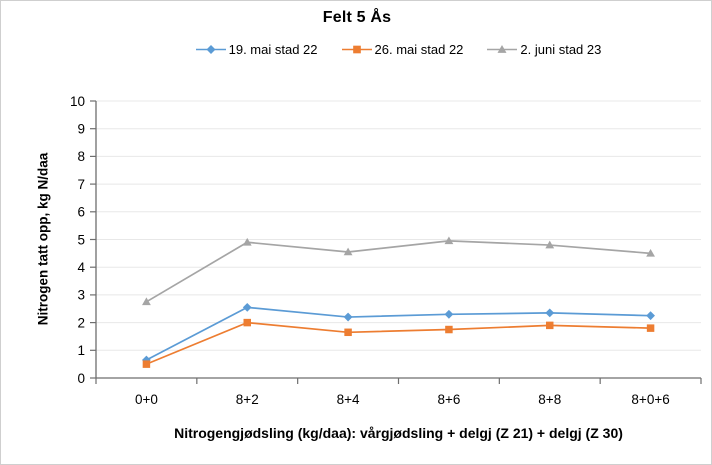  I want to click on svg-text: 8+6, so click(448, 399).